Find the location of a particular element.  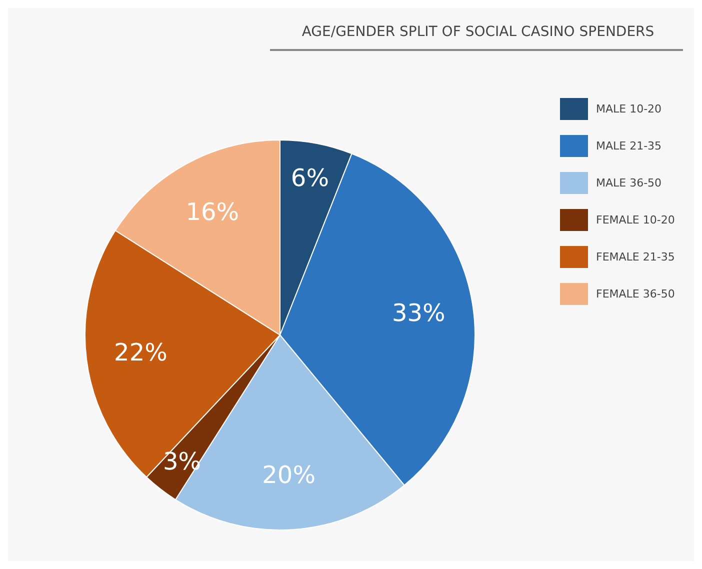

data-label: 3% is located at coordinates (182, 461).